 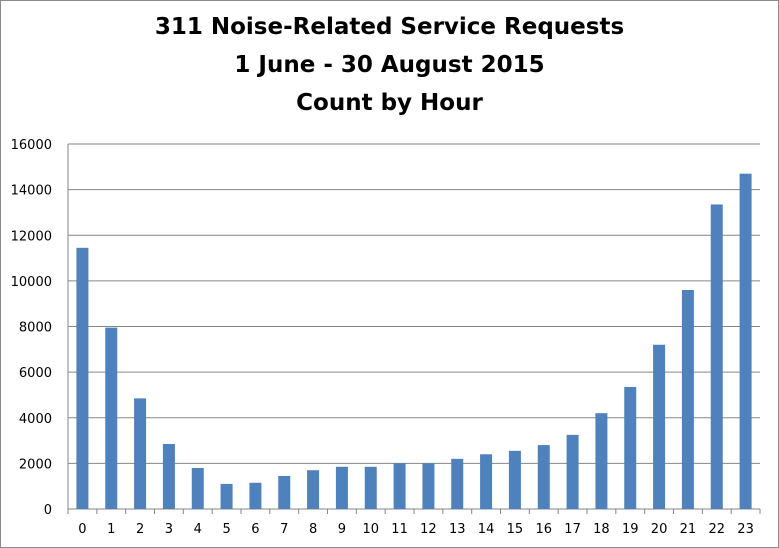 What do you see at coordinates (35, 328) in the screenshot?
I see `y-tick-label: 8000` at bounding box center [35, 328].